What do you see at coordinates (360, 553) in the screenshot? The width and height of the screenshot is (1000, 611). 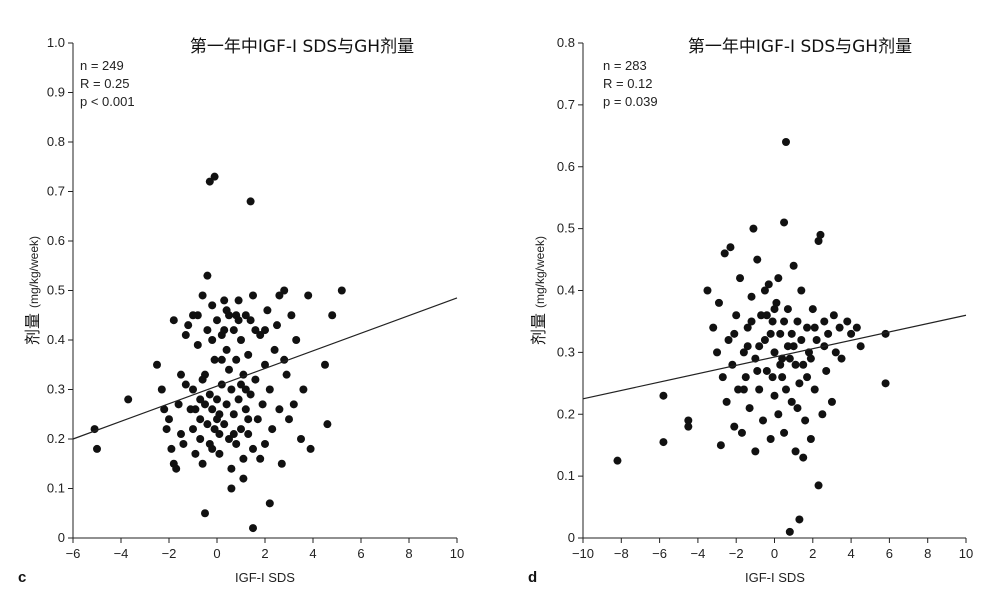 I see `x-tick-label-c: 6` at bounding box center [360, 553].